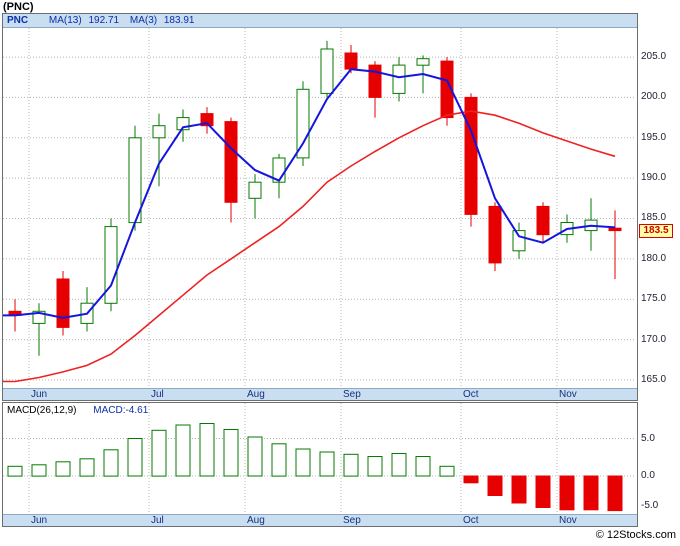 The width and height of the screenshot is (680, 546). What do you see at coordinates (18, 7) in the screenshot?
I see `page-title: (PNC)` at bounding box center [18, 7].